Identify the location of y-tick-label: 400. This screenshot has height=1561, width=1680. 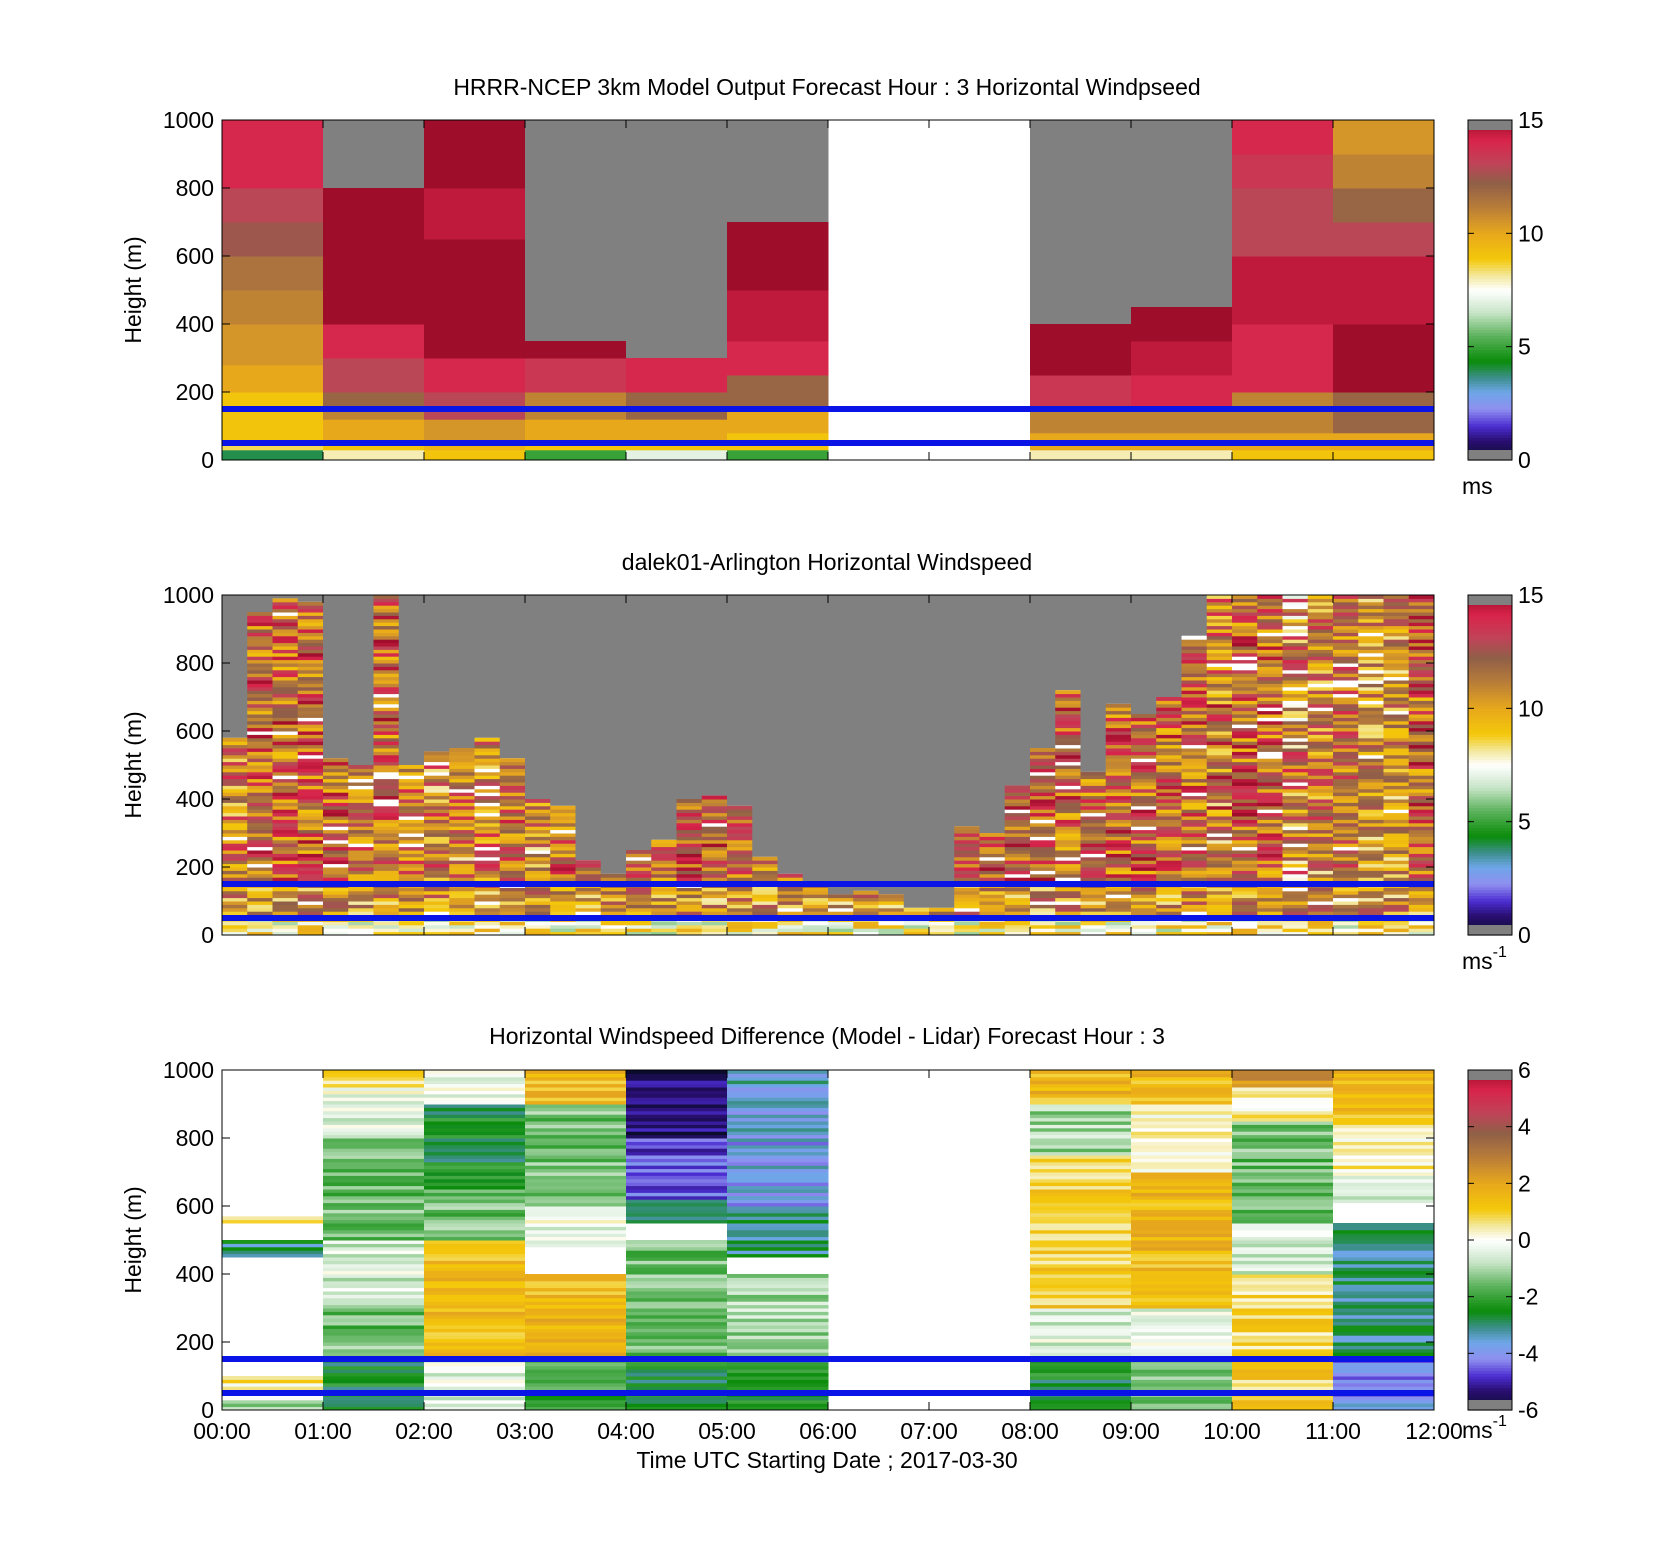
(195, 1274).